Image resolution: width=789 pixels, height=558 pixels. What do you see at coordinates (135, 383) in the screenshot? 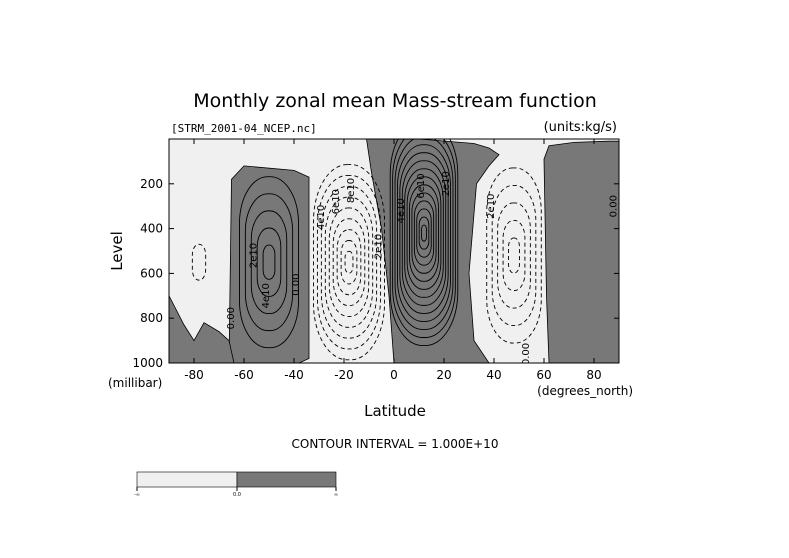
I see `y-axis-units: (millibar)` at bounding box center [135, 383].